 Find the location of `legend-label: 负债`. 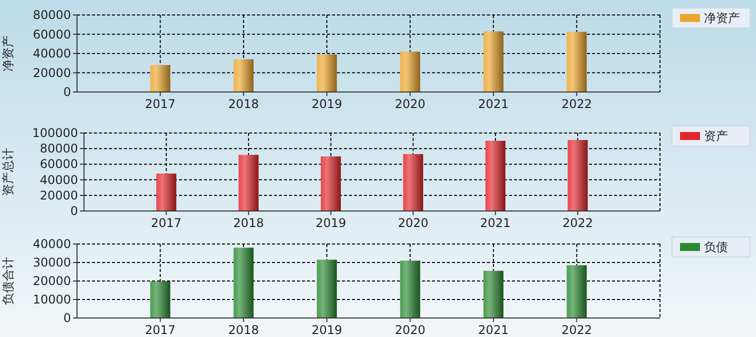

legend-label: 负债 is located at coordinates (716, 247).